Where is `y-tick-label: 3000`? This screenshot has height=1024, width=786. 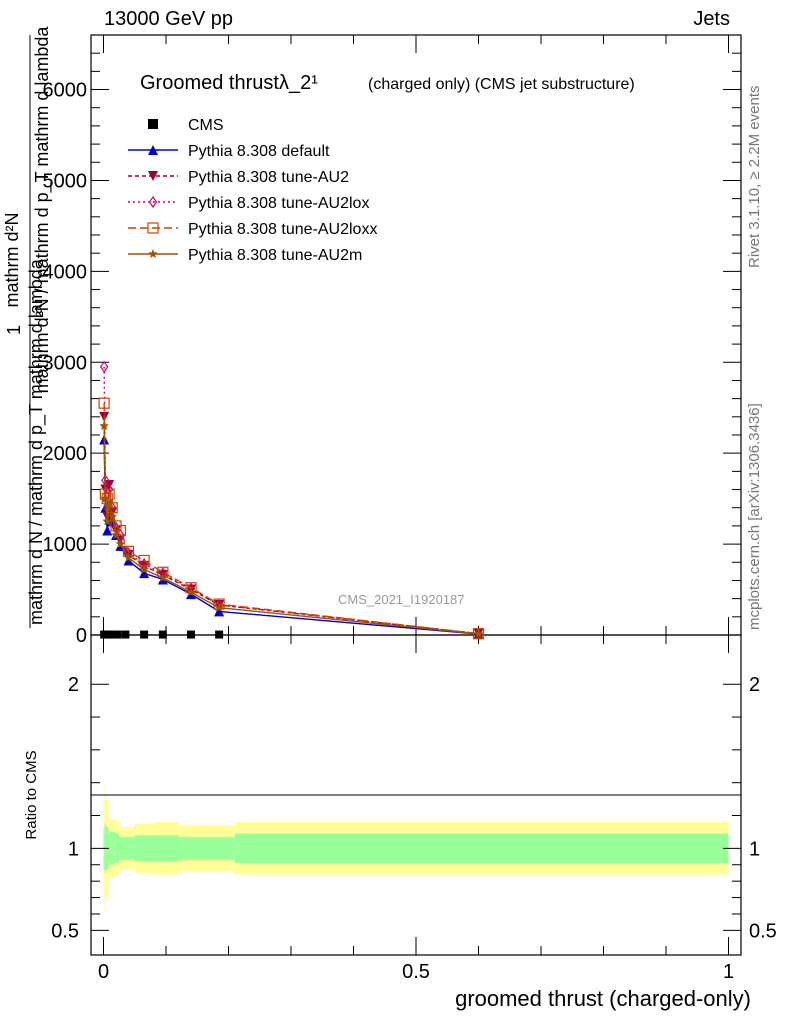
y-tick-label: 3000 is located at coordinates (65, 363).